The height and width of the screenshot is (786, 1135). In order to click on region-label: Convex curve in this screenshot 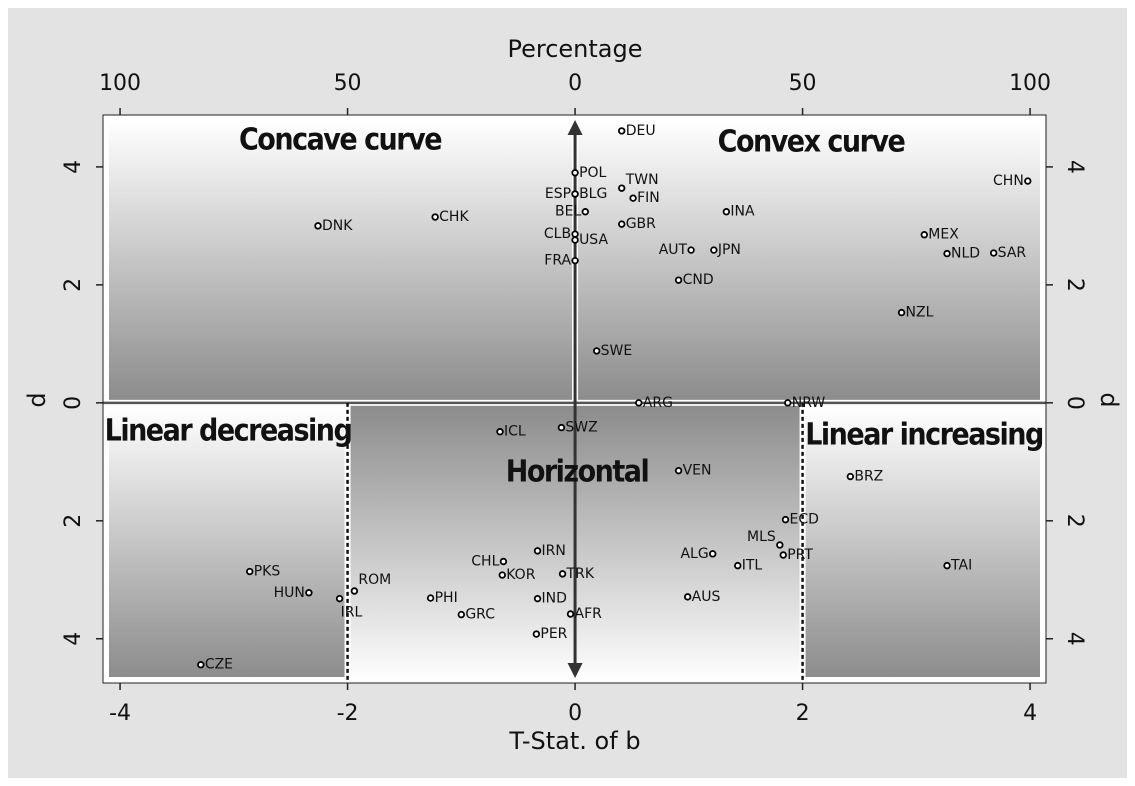, I will do `click(811, 142)`.